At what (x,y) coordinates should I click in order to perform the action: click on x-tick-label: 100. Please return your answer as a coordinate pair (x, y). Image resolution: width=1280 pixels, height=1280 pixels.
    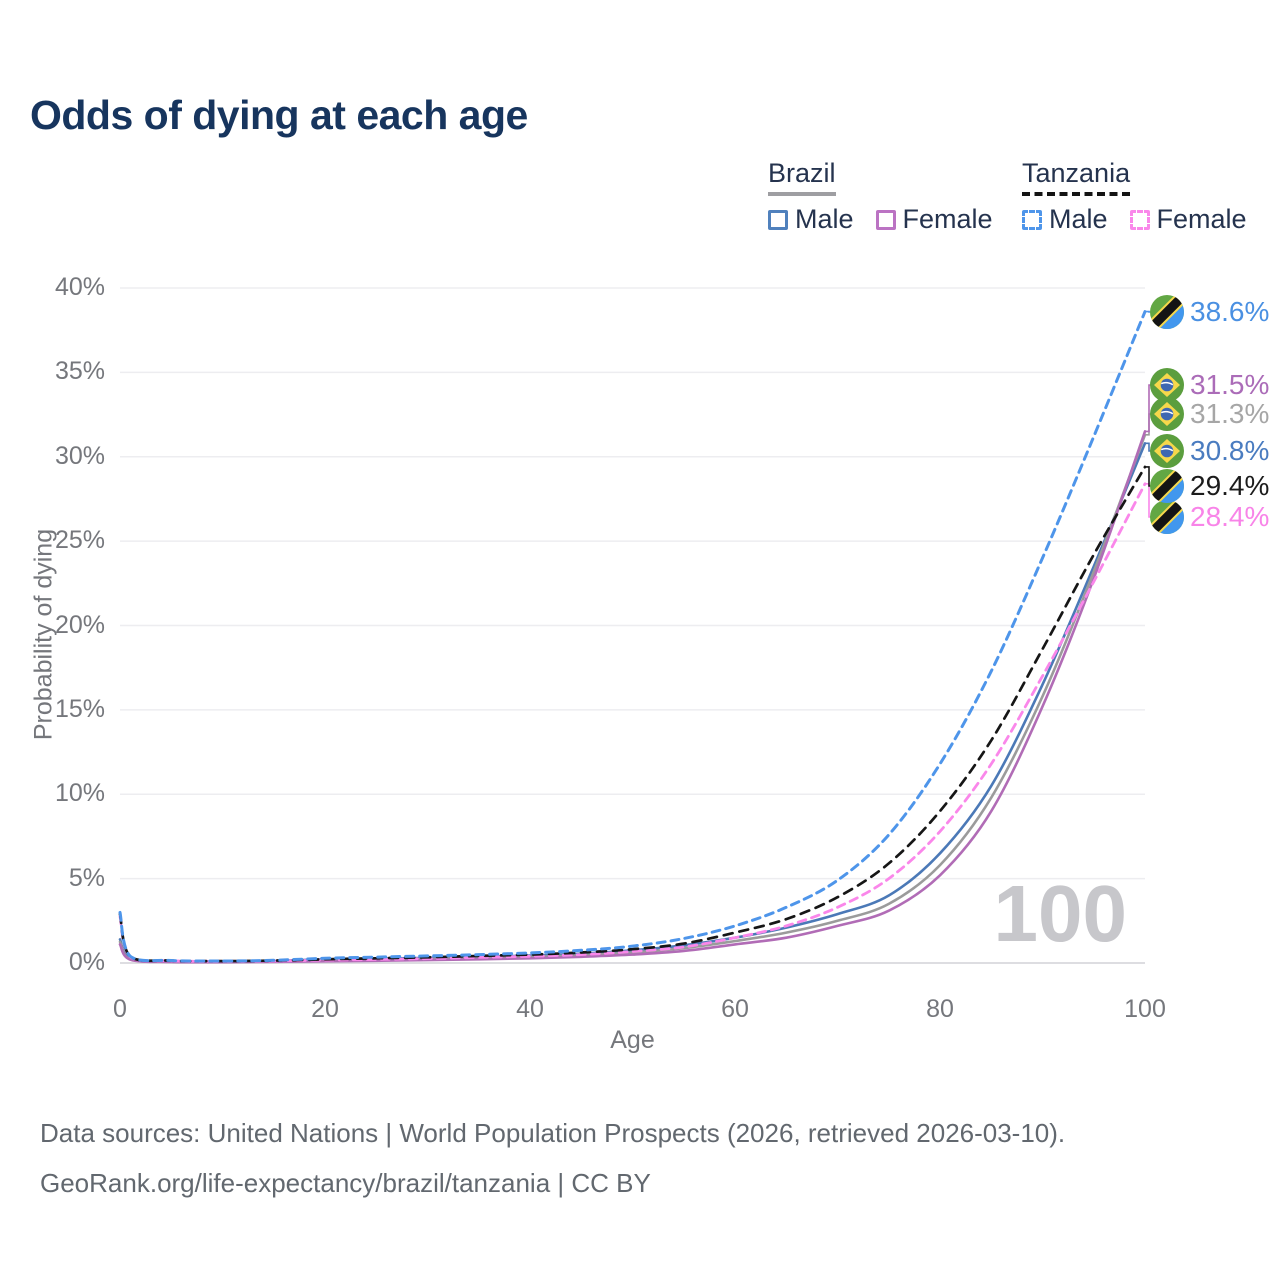
    Looking at the image, I should click on (1145, 1009).